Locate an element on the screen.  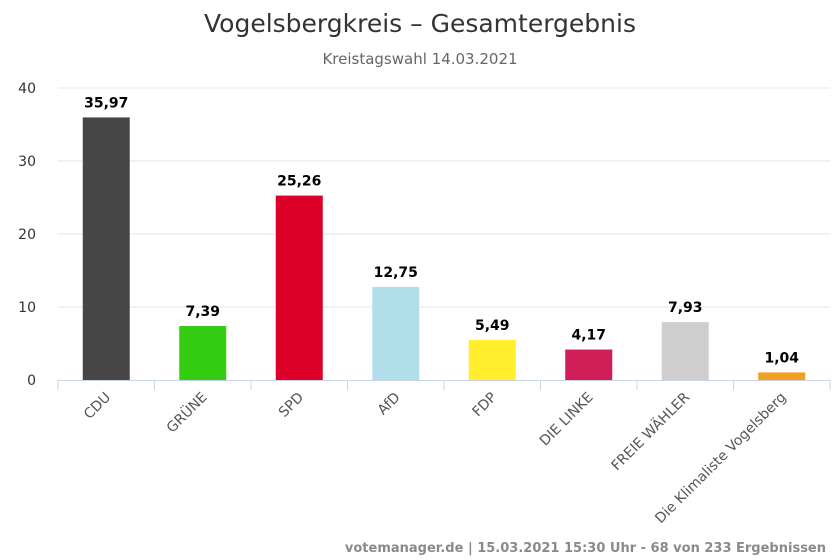
data-label: 5,49 is located at coordinates (492, 326).